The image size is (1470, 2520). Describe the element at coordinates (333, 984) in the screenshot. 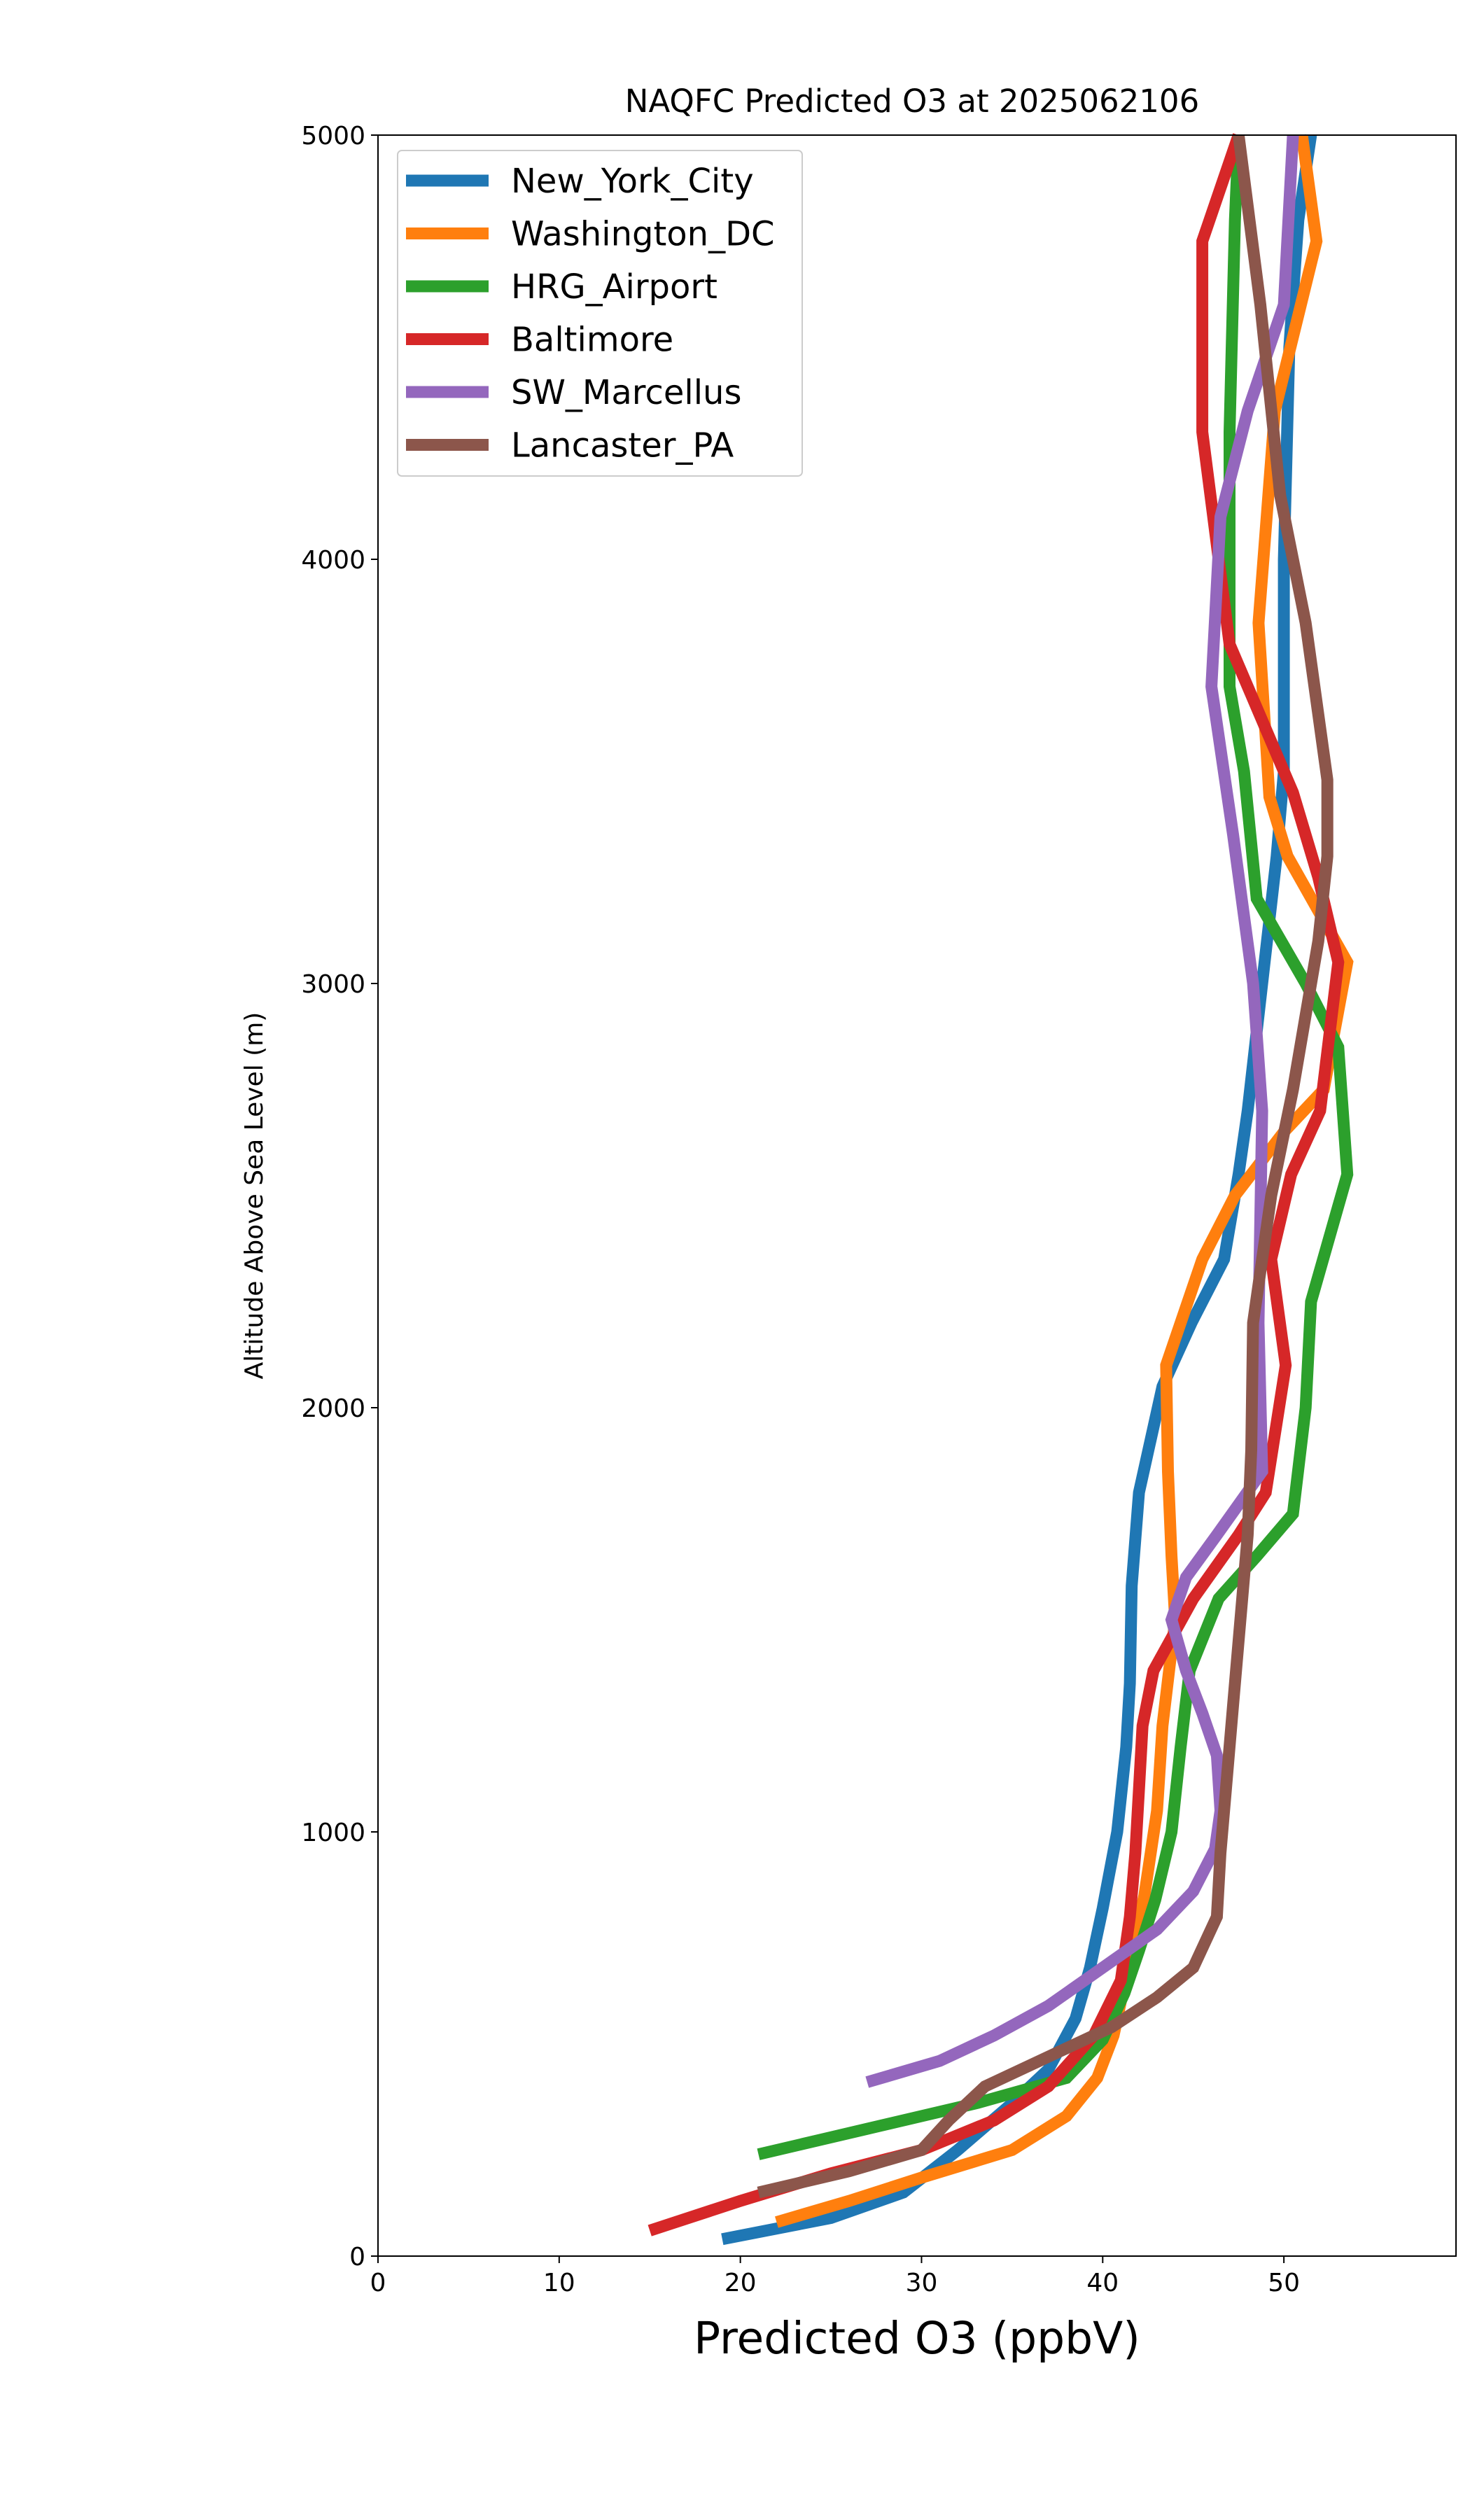

I see `y-tick-label: 3000` at that location.